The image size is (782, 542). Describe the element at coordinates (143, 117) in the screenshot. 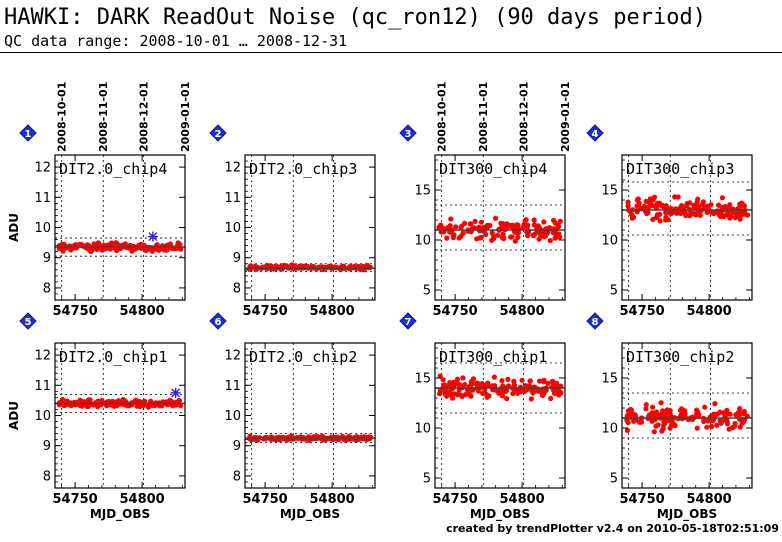

I see `date-tick-label: 2008-12-01` at that location.